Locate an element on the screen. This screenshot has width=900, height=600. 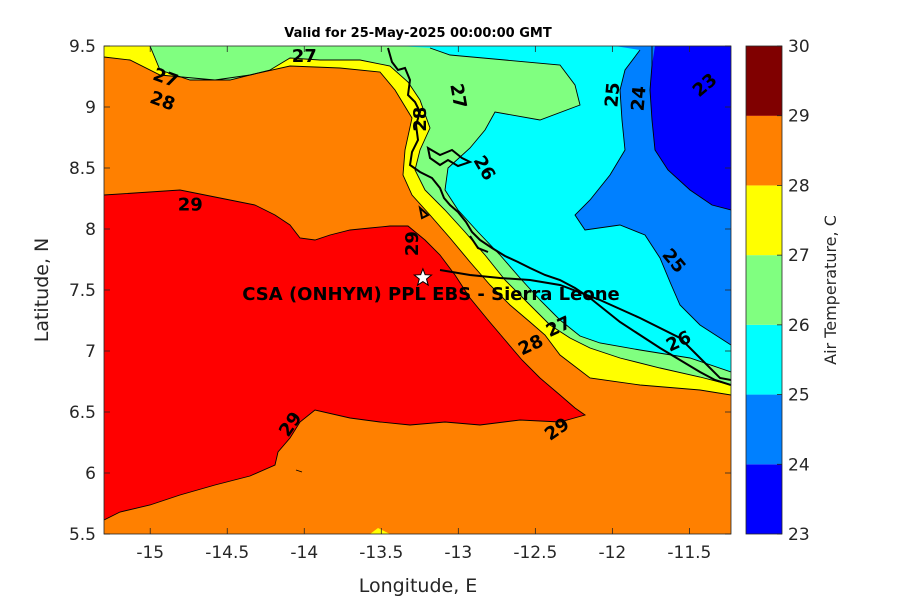
coastline-island is located at coordinates (424, 212).